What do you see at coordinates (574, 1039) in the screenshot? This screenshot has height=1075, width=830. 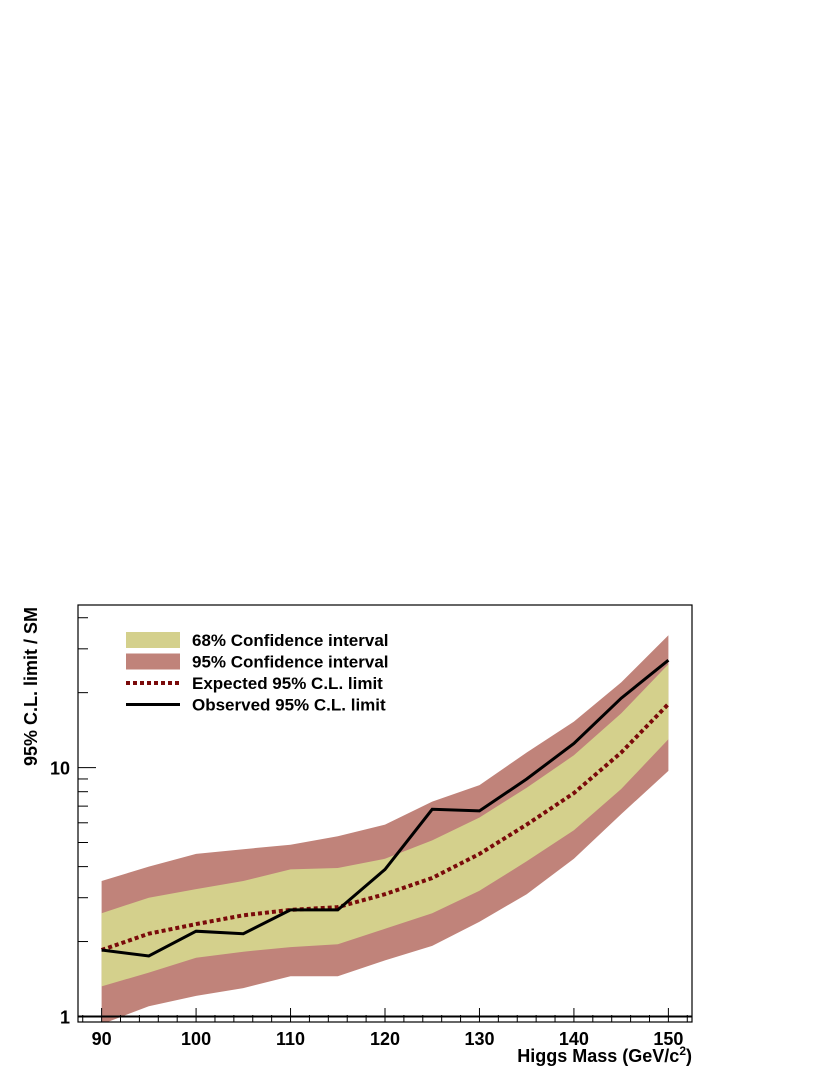 I see `x-tick-label: 140` at bounding box center [574, 1039].